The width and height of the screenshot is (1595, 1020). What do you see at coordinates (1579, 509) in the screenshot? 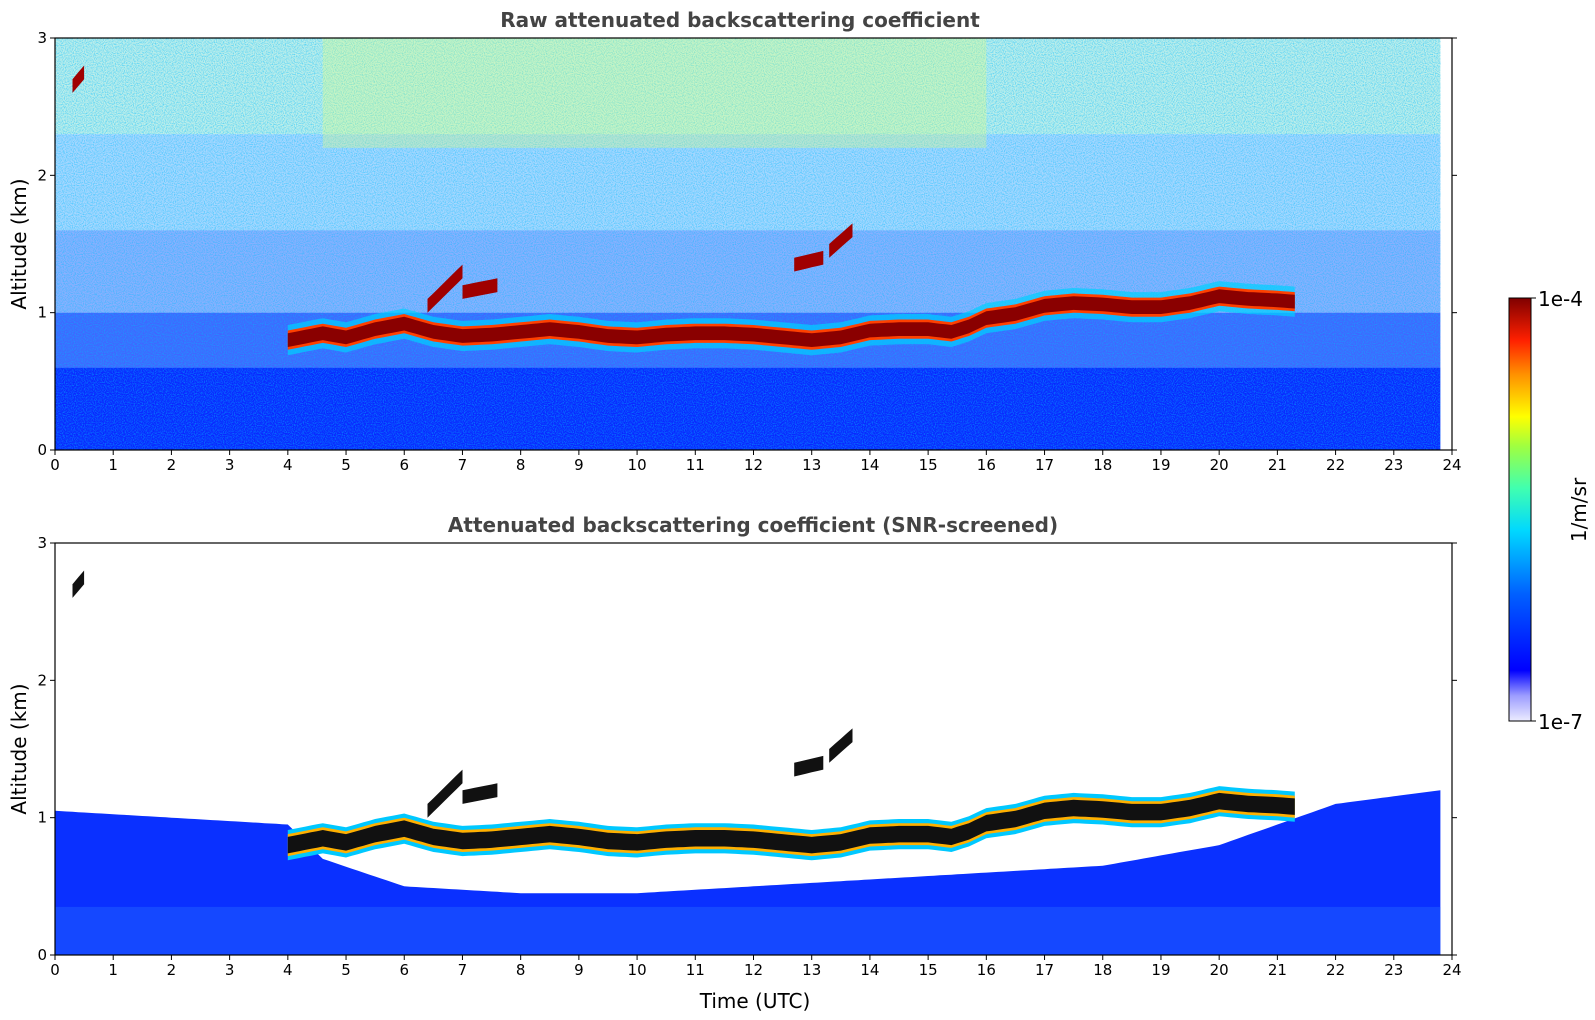
I see `colorbar-unit-label: 1/m/sr` at bounding box center [1579, 509].